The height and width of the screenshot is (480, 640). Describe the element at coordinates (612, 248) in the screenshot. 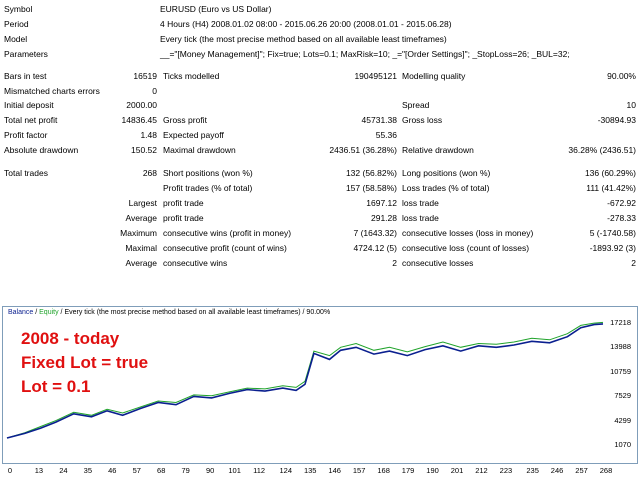

I see `maximal-loss-value: -1893.92 (3)` at that location.